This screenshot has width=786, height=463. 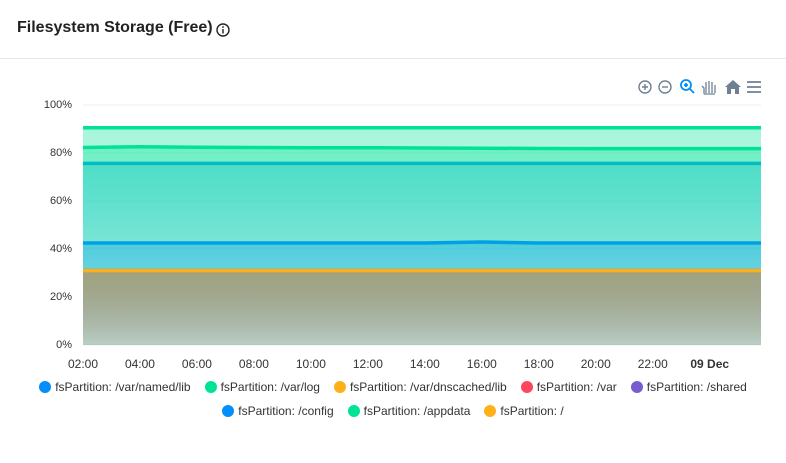 What do you see at coordinates (687, 86) in the screenshot?
I see `selection-zoom` at bounding box center [687, 86].